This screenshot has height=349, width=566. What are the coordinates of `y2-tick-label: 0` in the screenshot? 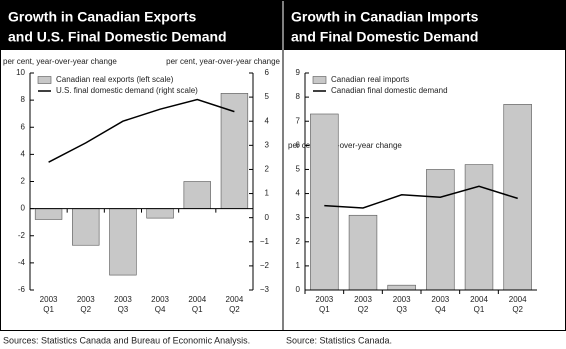 It's located at (267, 217).